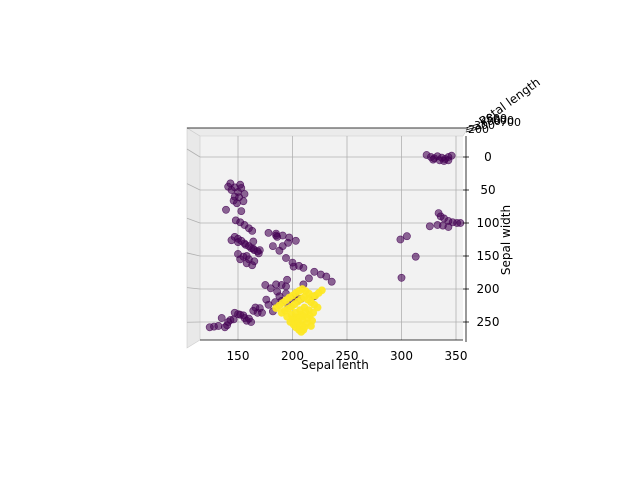  What do you see at coordinates (510, 122) in the screenshot?
I see `svg-text: 700` at bounding box center [510, 122].